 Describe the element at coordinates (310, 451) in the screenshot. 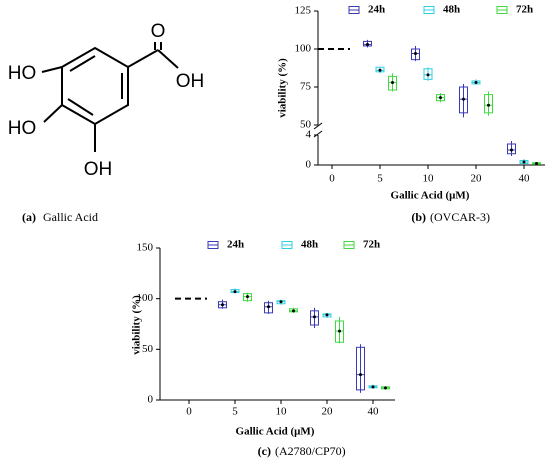

I see `caption: (A2780/CP70)` at that location.